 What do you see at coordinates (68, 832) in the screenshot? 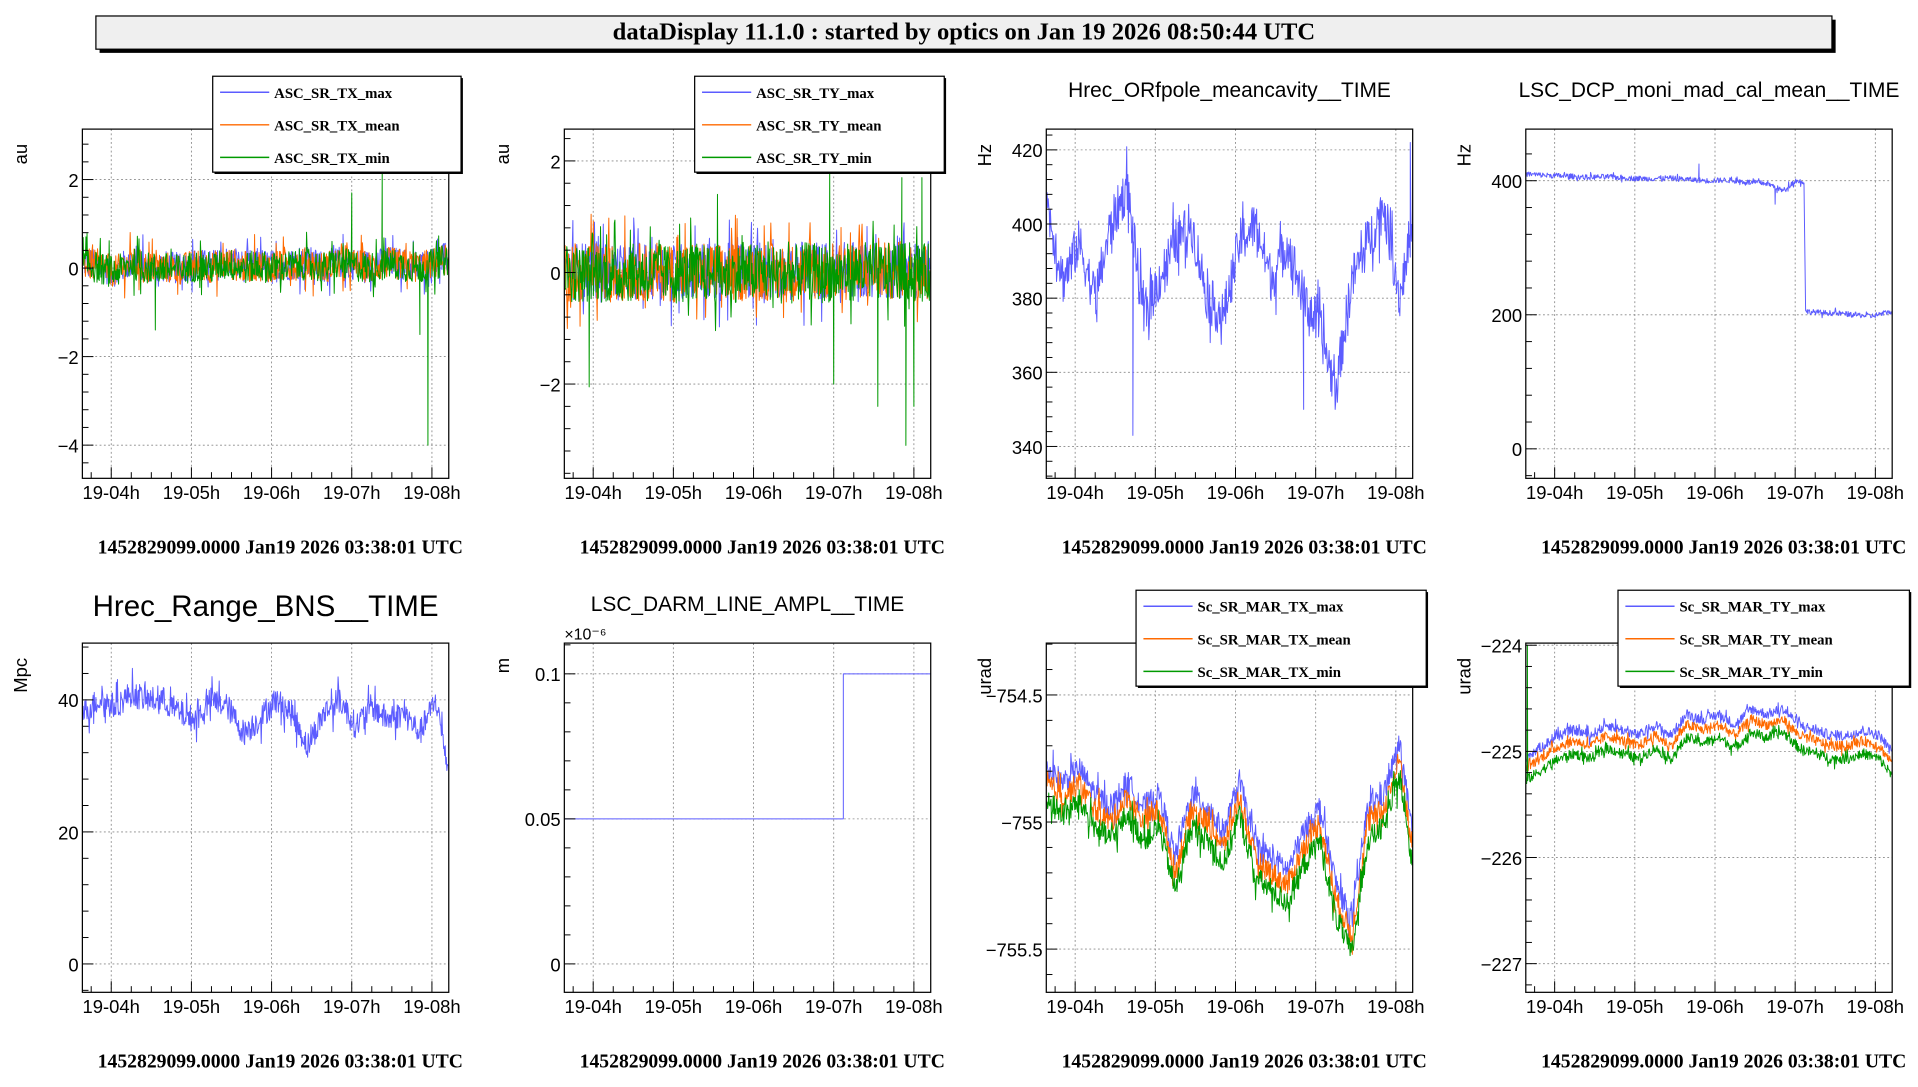
I see `y-tick-label: 20` at bounding box center [68, 832].